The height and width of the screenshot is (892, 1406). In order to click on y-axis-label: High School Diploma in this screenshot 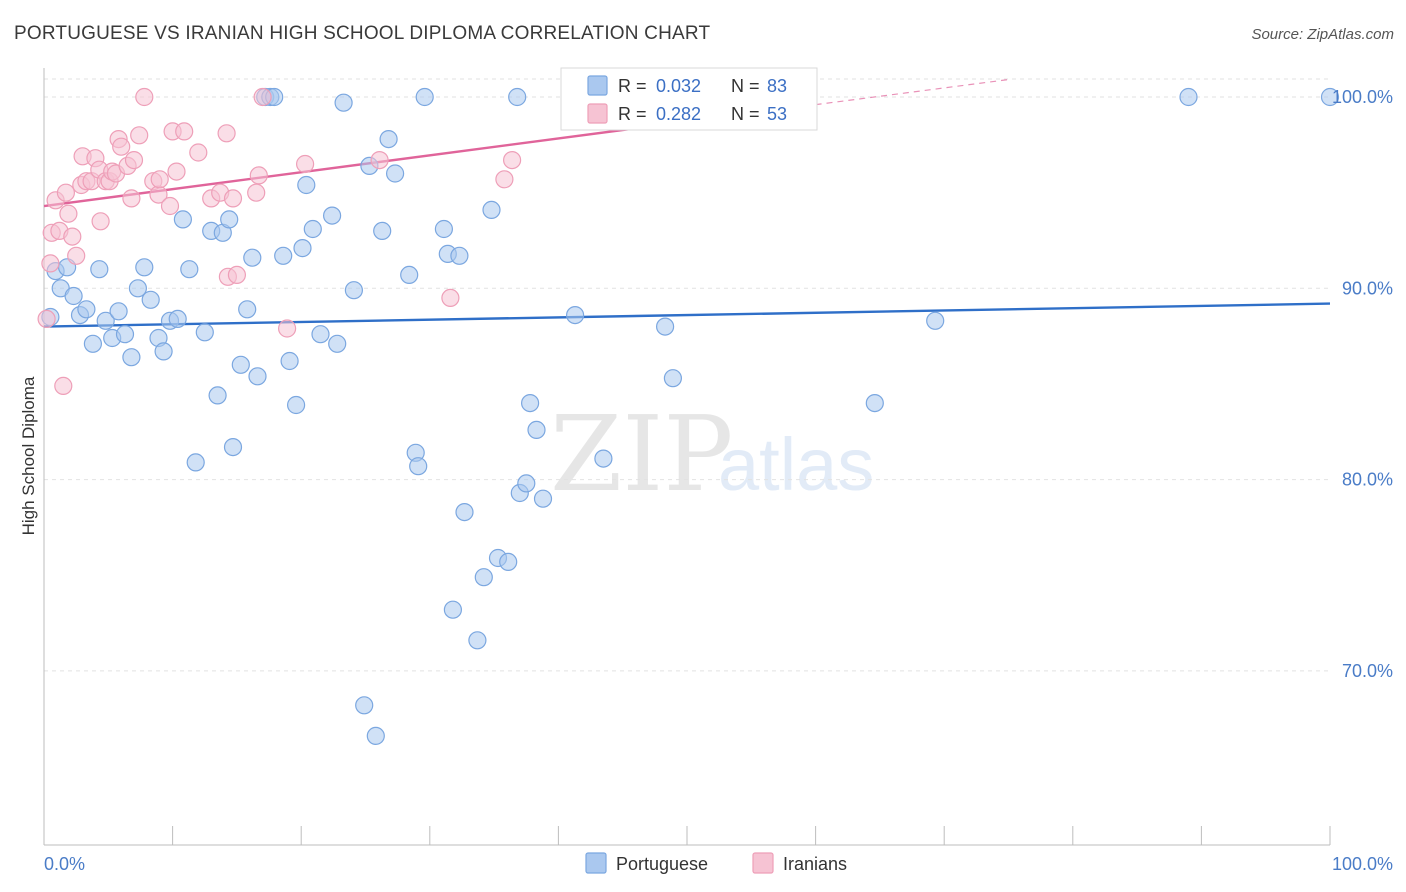, I will do `click(28, 455)`.